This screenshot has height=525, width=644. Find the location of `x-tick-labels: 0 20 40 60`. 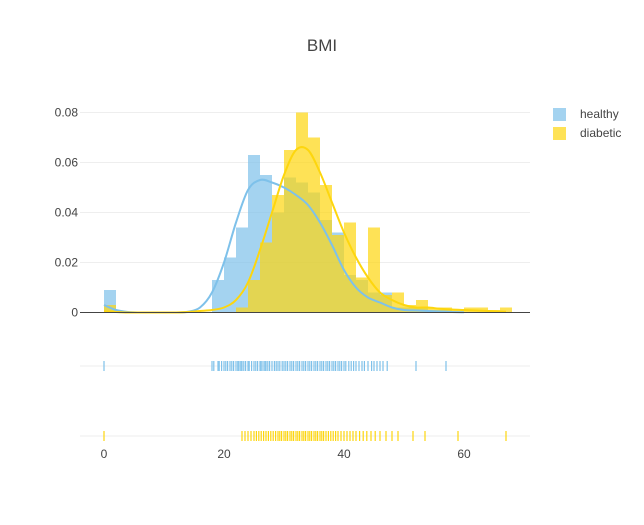

x-tick-labels: 0 20 40 60 is located at coordinates (286, 454).